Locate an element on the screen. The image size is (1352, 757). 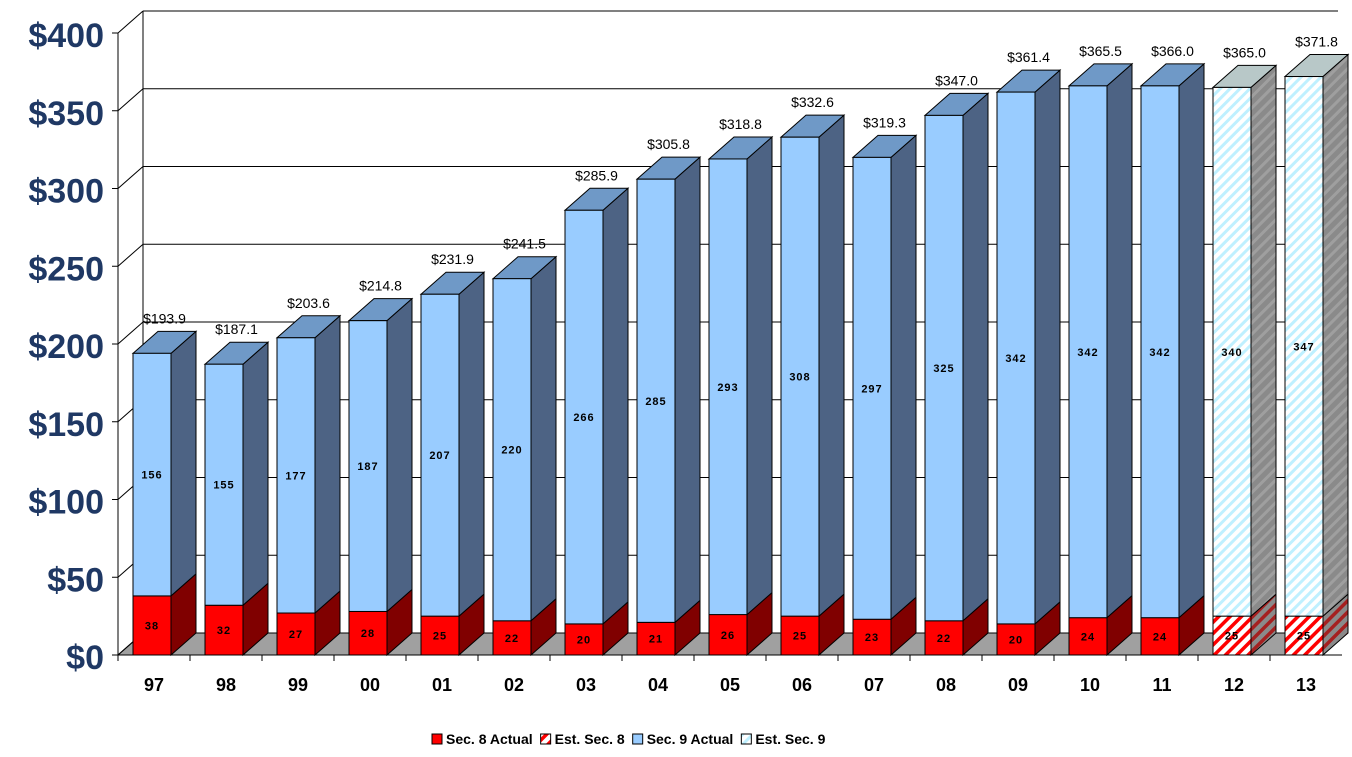
bar-group: 25 308 $332.6 is located at coordinates (812, 375).